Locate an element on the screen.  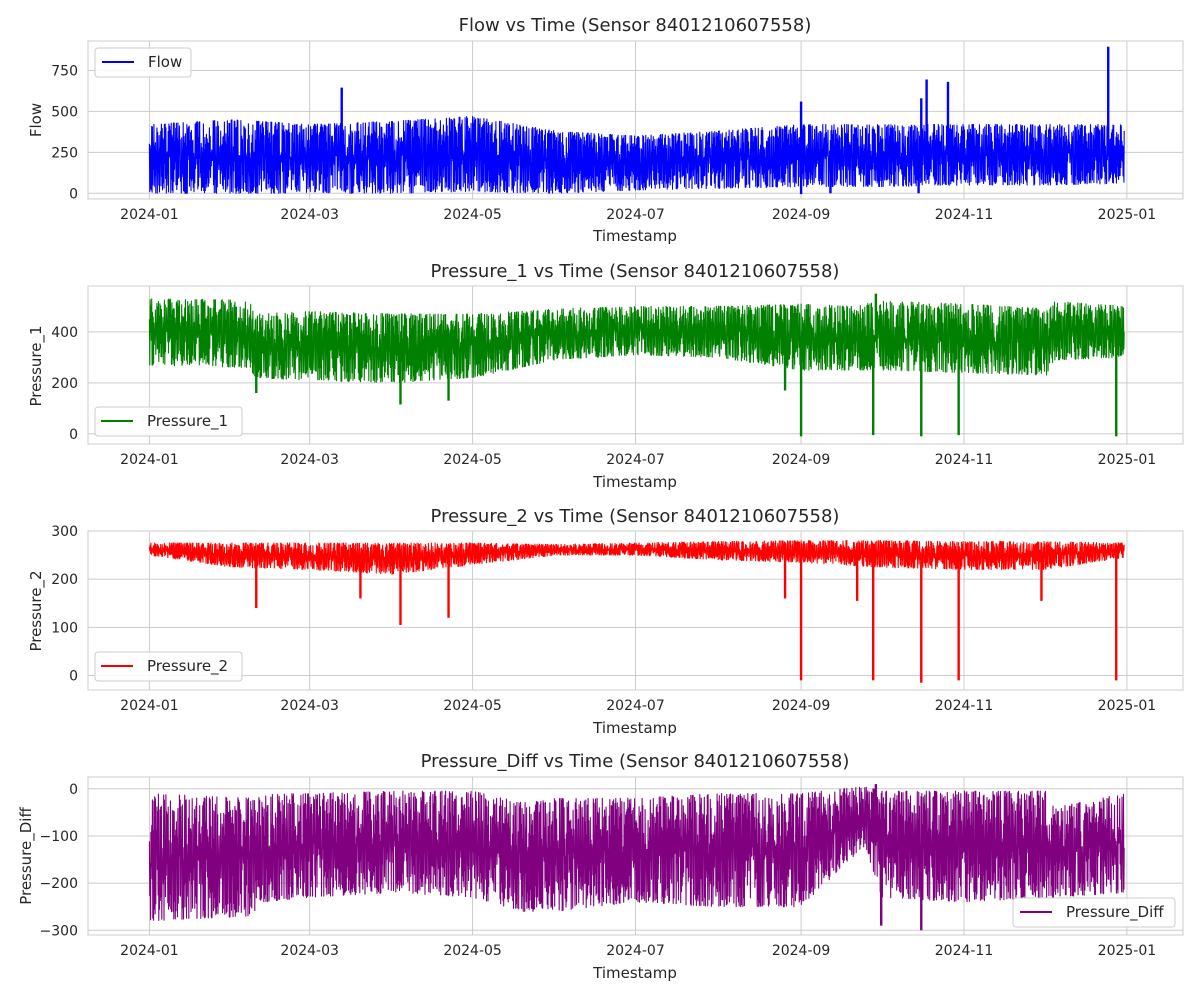
flow-x-tick-label: 2024-07 is located at coordinates (635, 215).